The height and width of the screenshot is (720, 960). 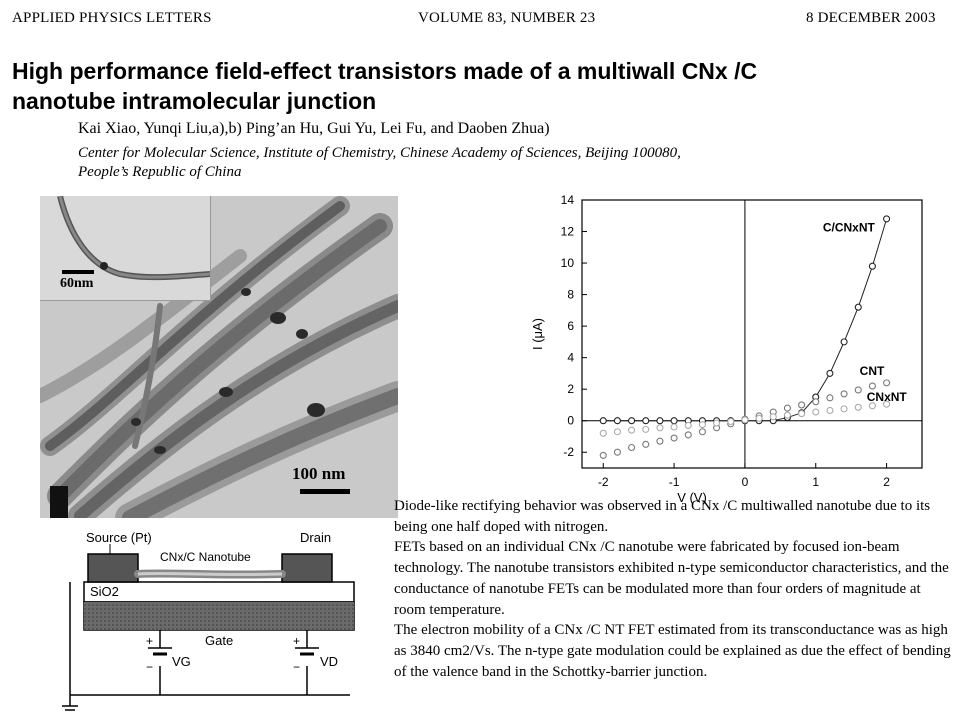 I want to click on nanotube-highlight, so click(x=210, y=574).